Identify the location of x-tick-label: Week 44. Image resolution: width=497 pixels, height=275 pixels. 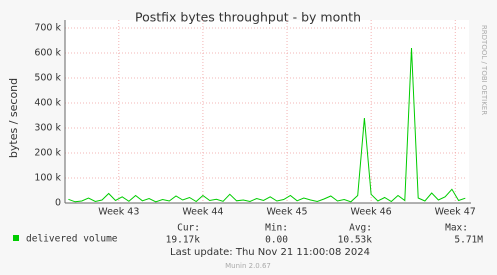
(202, 212).